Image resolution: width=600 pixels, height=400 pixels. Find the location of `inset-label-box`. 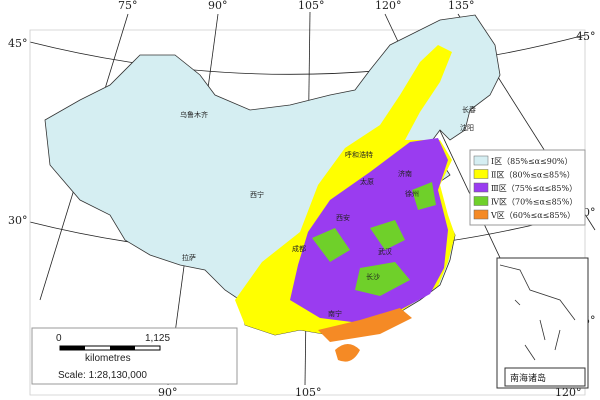

inset-label-box is located at coordinates (545, 377).